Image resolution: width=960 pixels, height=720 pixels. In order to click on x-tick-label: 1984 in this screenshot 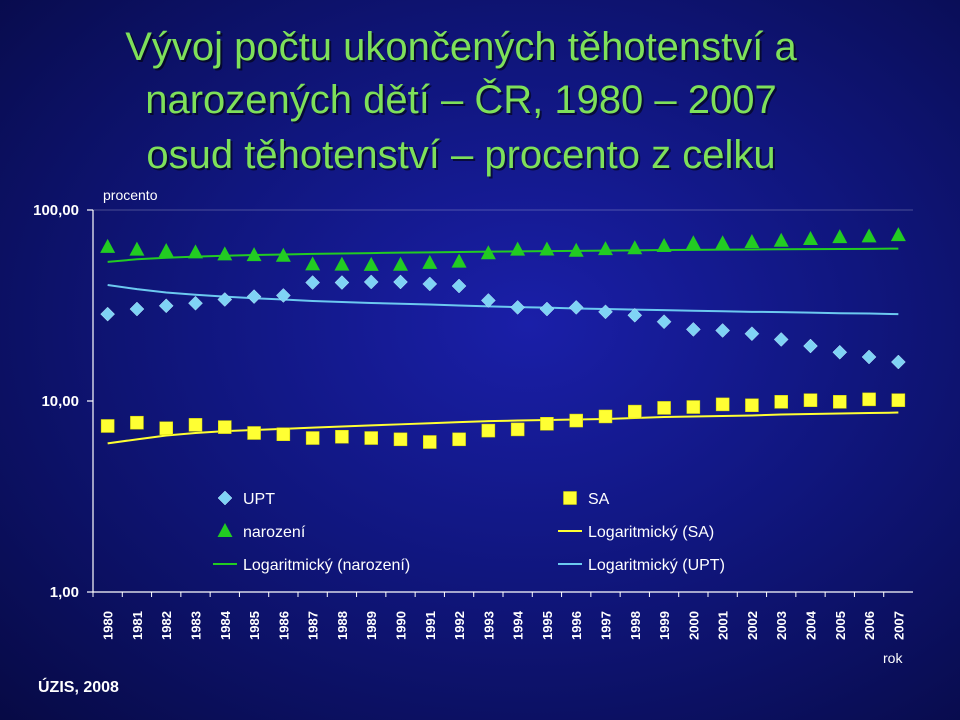, I will do `click(225, 625)`.